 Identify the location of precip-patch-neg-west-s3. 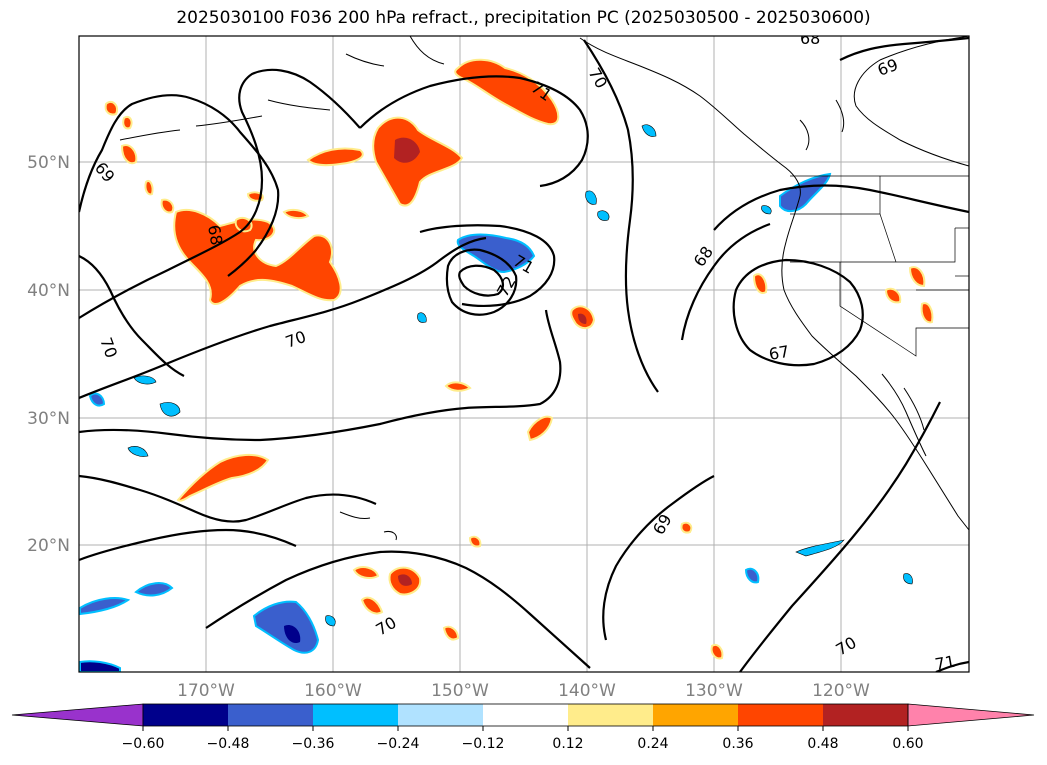
(100, 666).